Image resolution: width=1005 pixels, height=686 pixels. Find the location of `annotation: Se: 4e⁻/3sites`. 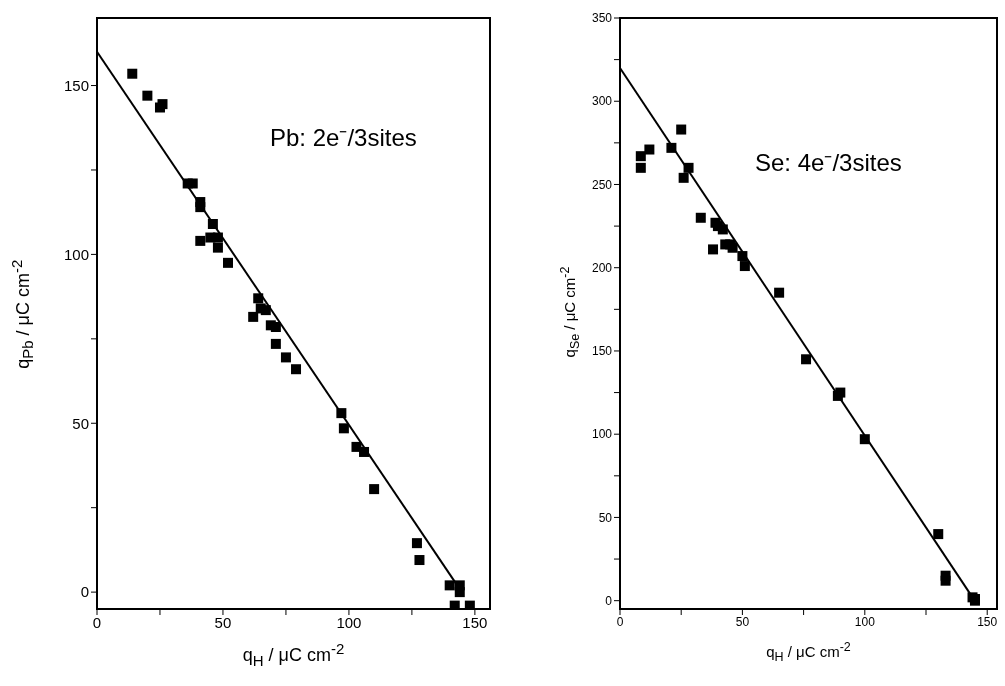

annotation: Se: 4e⁻/3sites is located at coordinates (828, 163).